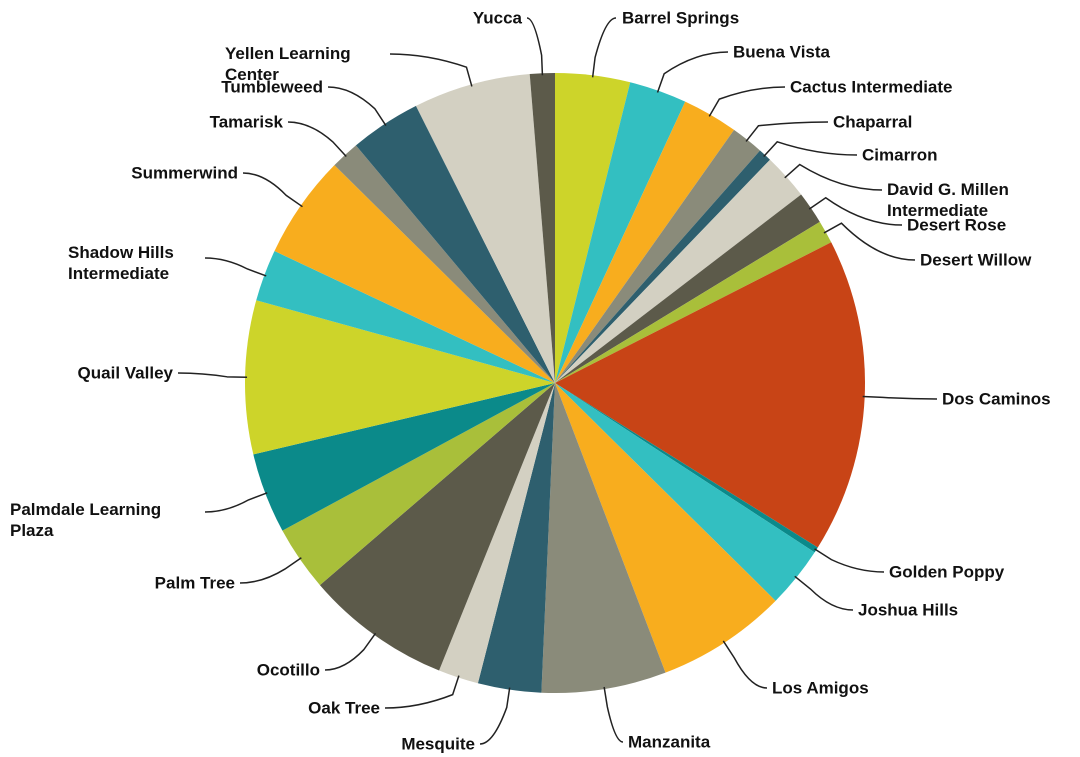  What do you see at coordinates (497, 18) in the screenshot?
I see `slice-label: Yucca` at bounding box center [497, 18].